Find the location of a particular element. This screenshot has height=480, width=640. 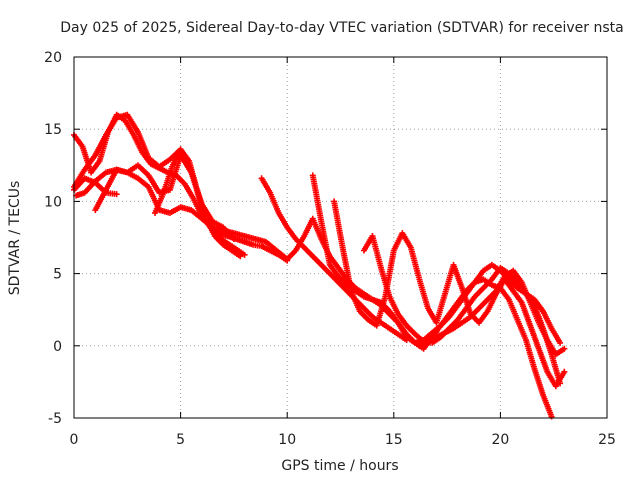

x-tick-label: 5 is located at coordinates (180, 440).